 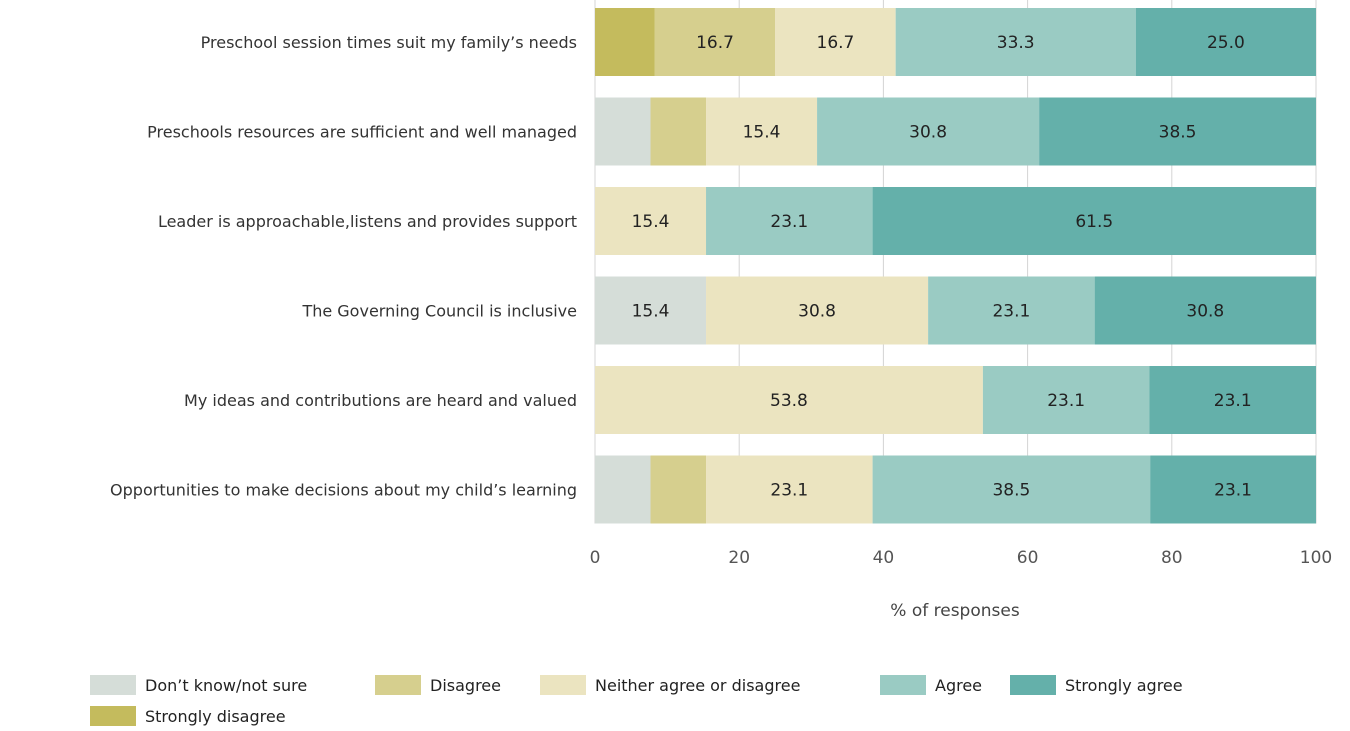 What do you see at coordinates (955, 611) in the screenshot?
I see `x-axis-title: % of responses` at bounding box center [955, 611].